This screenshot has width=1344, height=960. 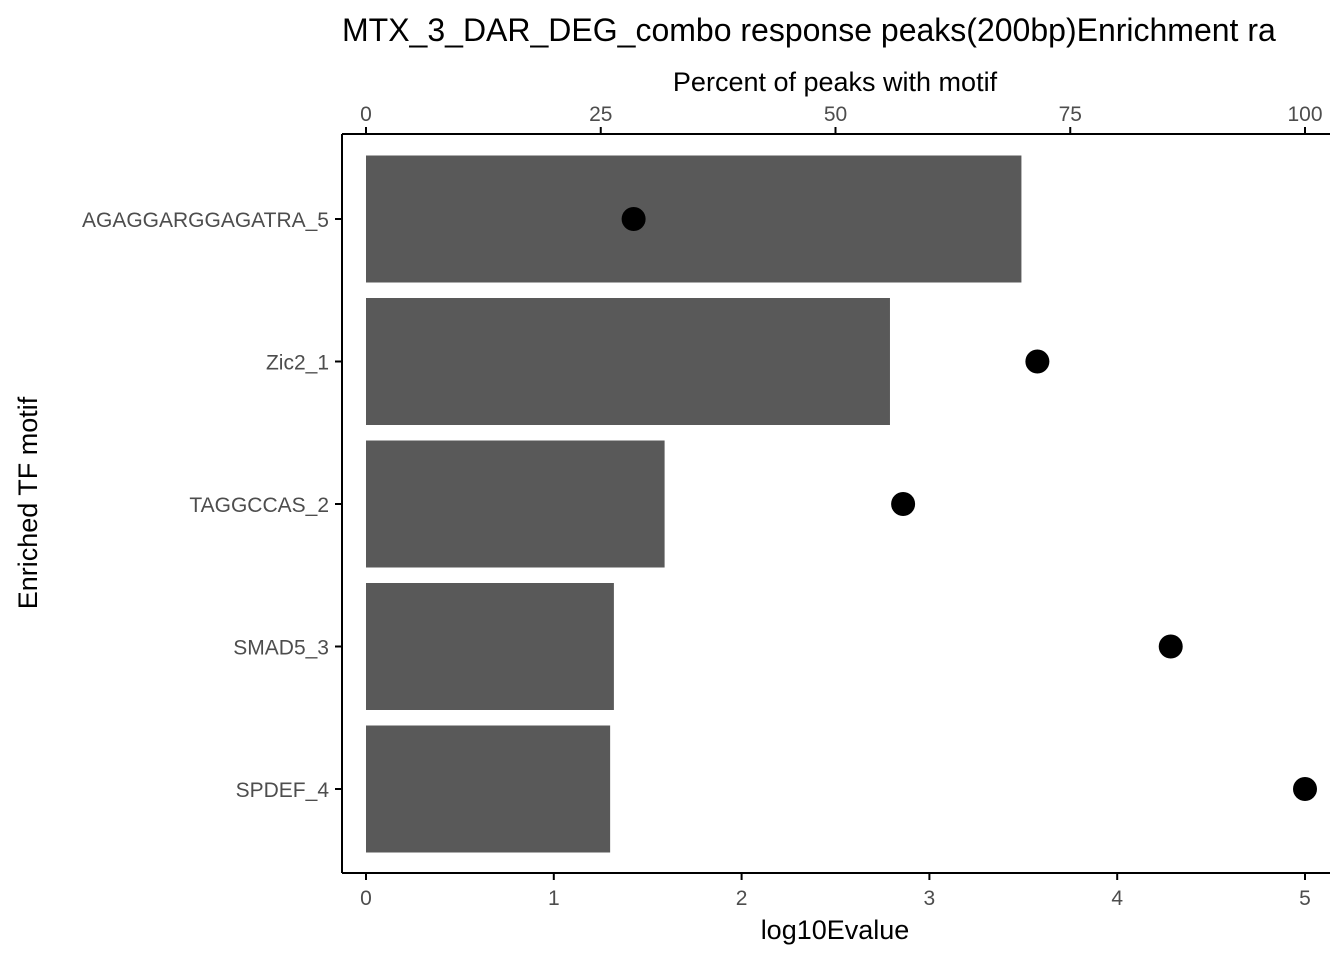 I want to click on bottom-tick-label: 3, so click(x=930, y=898).